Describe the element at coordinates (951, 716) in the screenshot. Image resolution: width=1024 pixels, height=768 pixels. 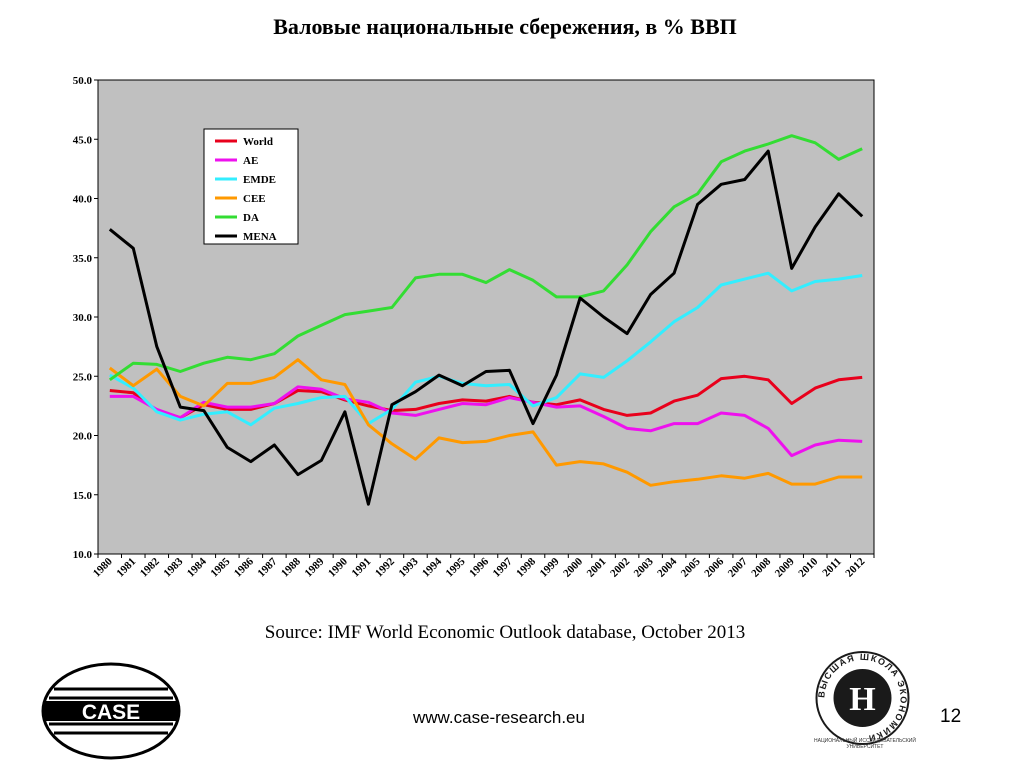
I see `page-number: 12` at that location.